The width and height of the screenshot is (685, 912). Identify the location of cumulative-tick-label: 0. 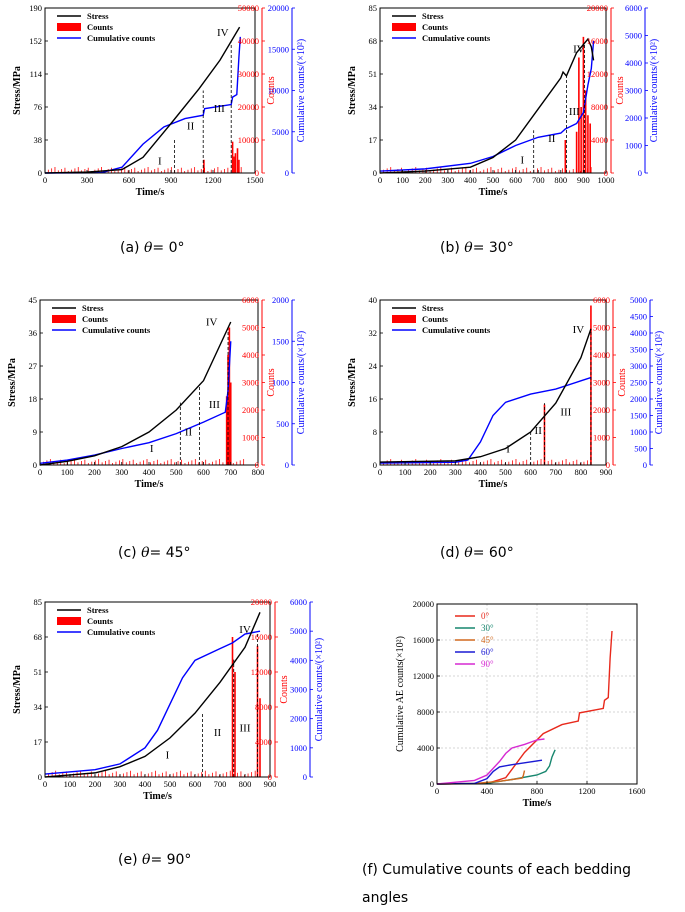
(305, 777).